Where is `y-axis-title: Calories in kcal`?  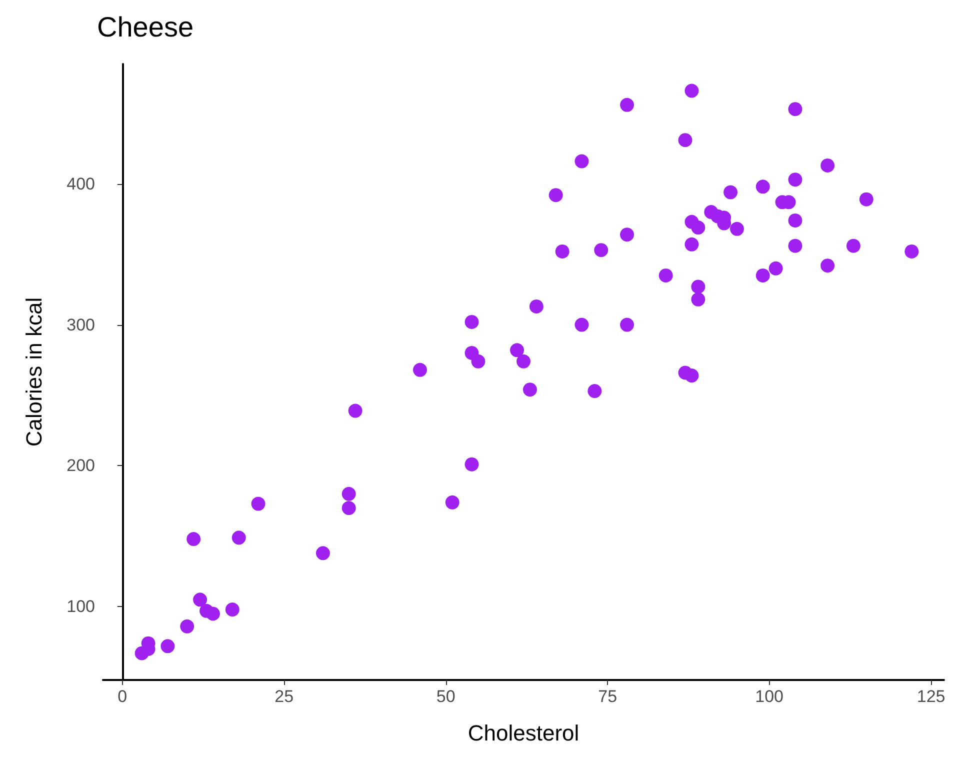 y-axis-title: Calories in kcal is located at coordinates (34, 372).